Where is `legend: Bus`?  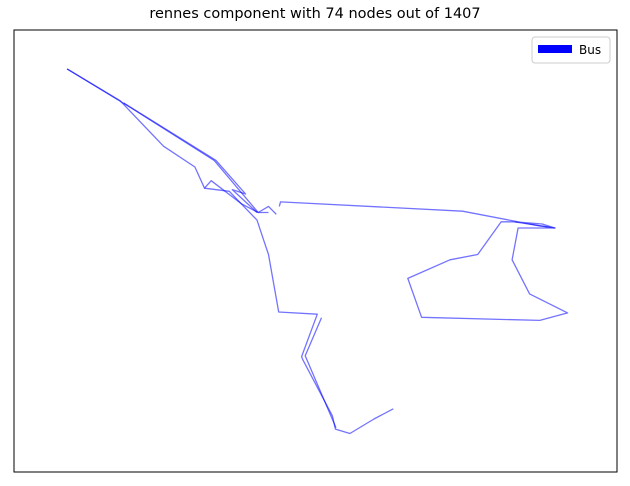 legend: Bus is located at coordinates (571, 50).